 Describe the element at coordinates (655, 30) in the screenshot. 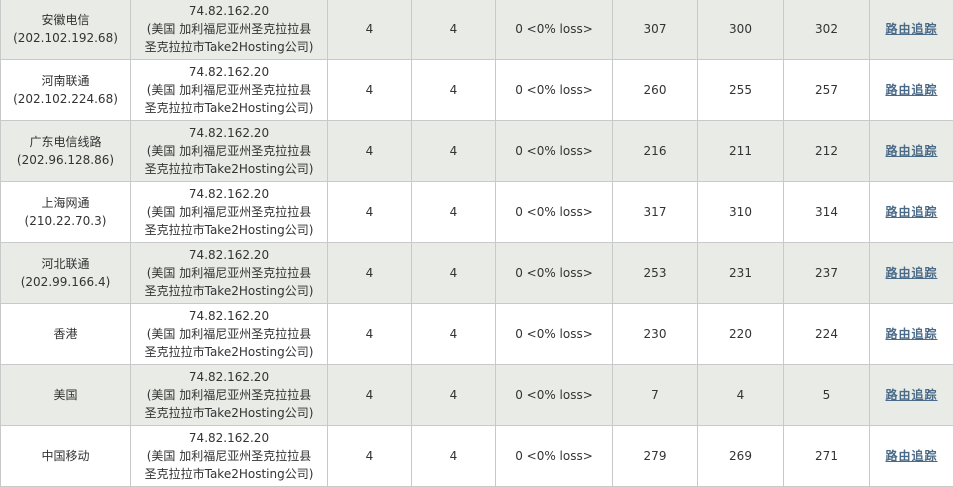

I see `max-latency: 307` at that location.